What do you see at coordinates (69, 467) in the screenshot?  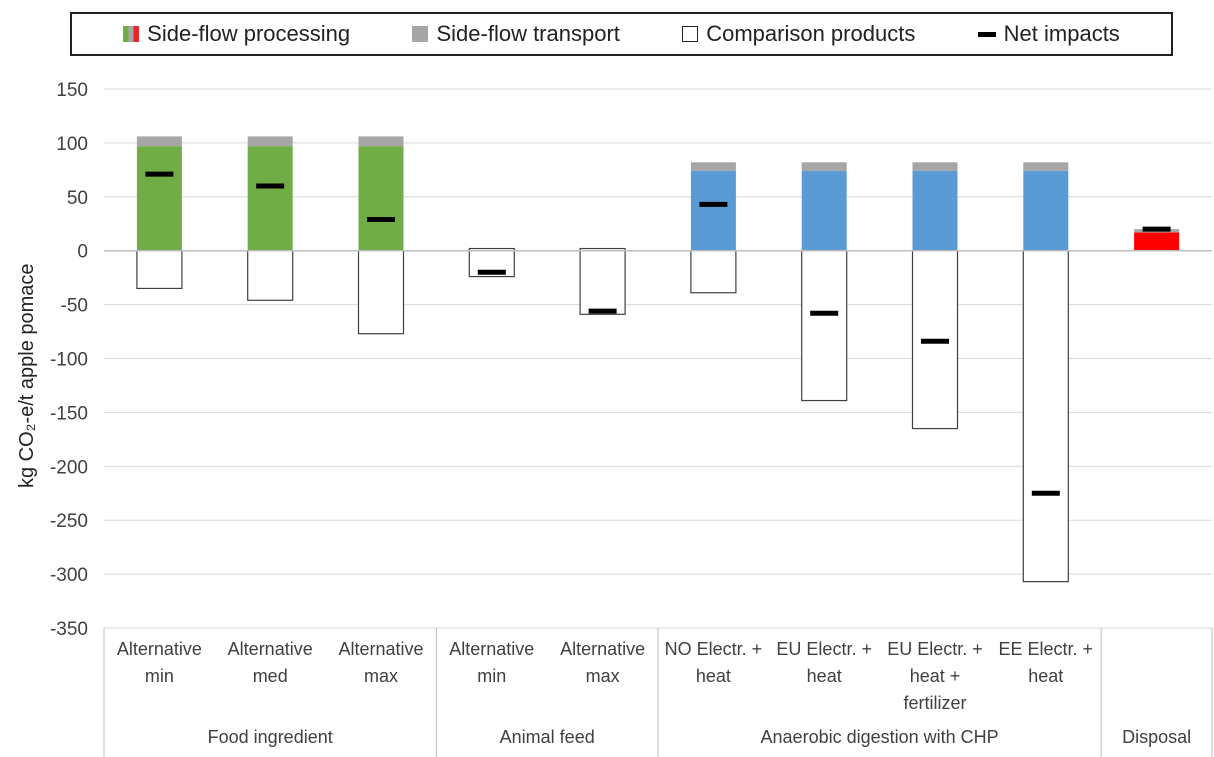 I see `y-tick-label: -200` at bounding box center [69, 467].